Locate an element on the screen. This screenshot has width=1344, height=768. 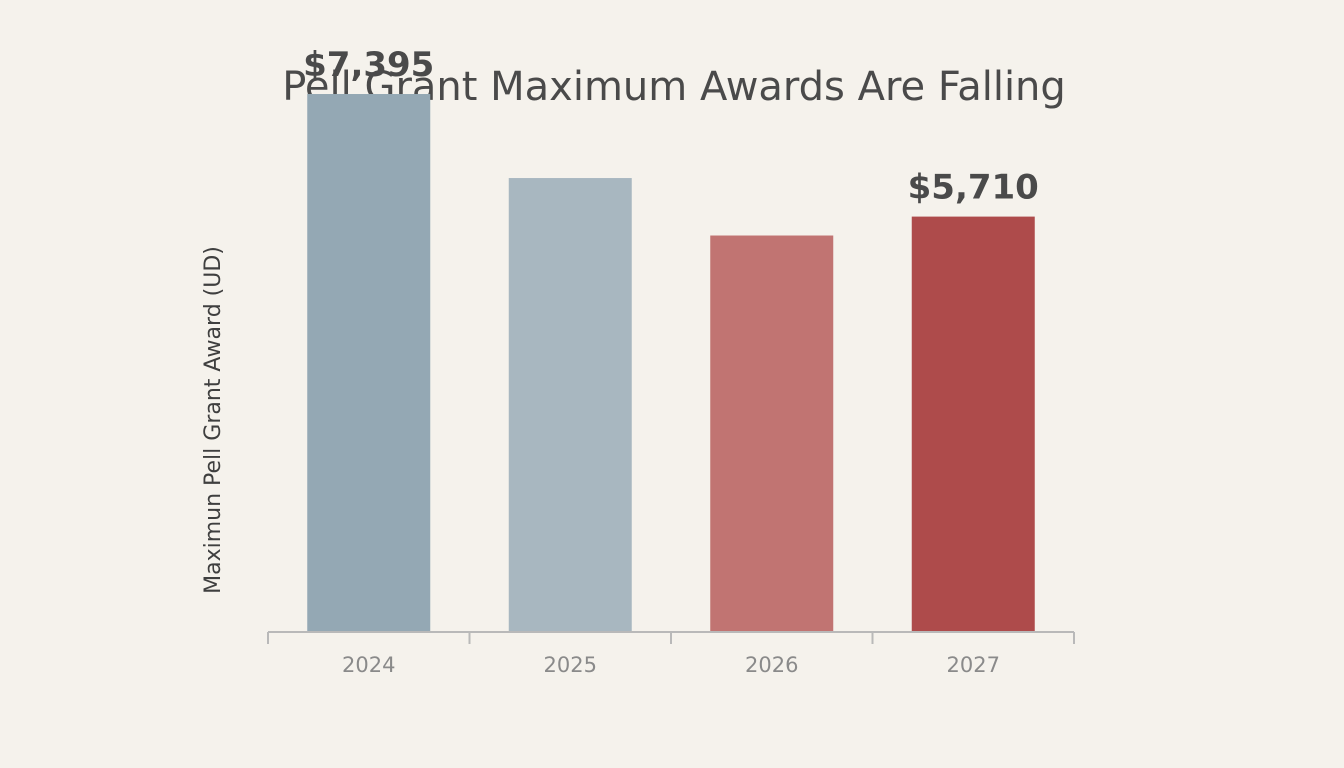
x-tick-label-2026: 2026 is located at coordinates (771, 665).